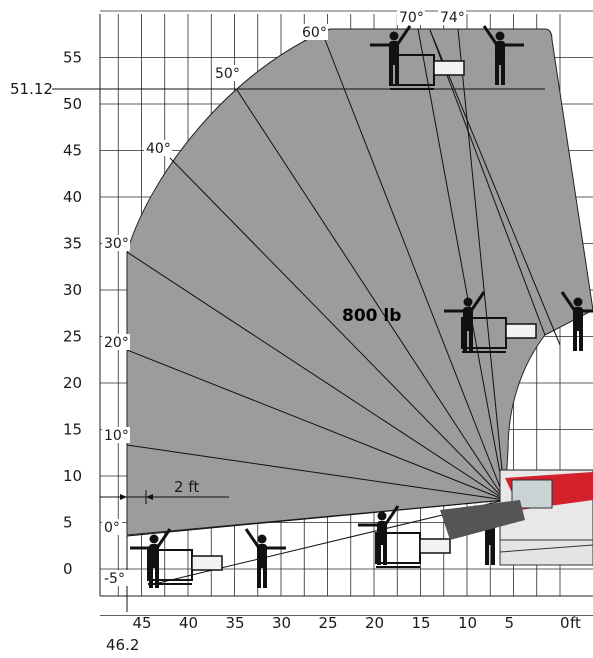 Image resolution: width=593 pixels, height=658 pixels. I want to click on angle-label: 40°, so click(158, 149).